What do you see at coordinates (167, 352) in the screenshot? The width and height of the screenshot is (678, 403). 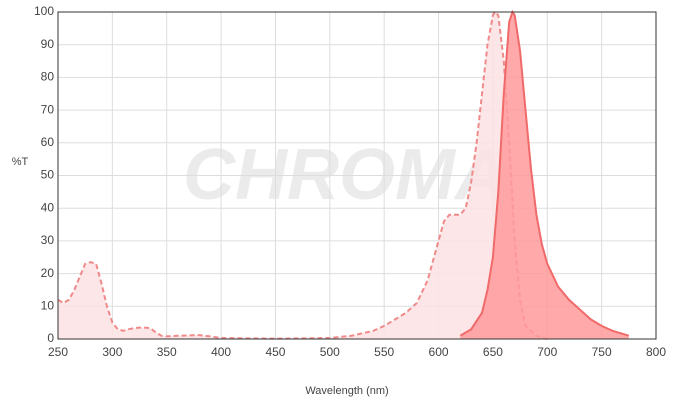 I see `x-tick-label: 350` at bounding box center [167, 352].